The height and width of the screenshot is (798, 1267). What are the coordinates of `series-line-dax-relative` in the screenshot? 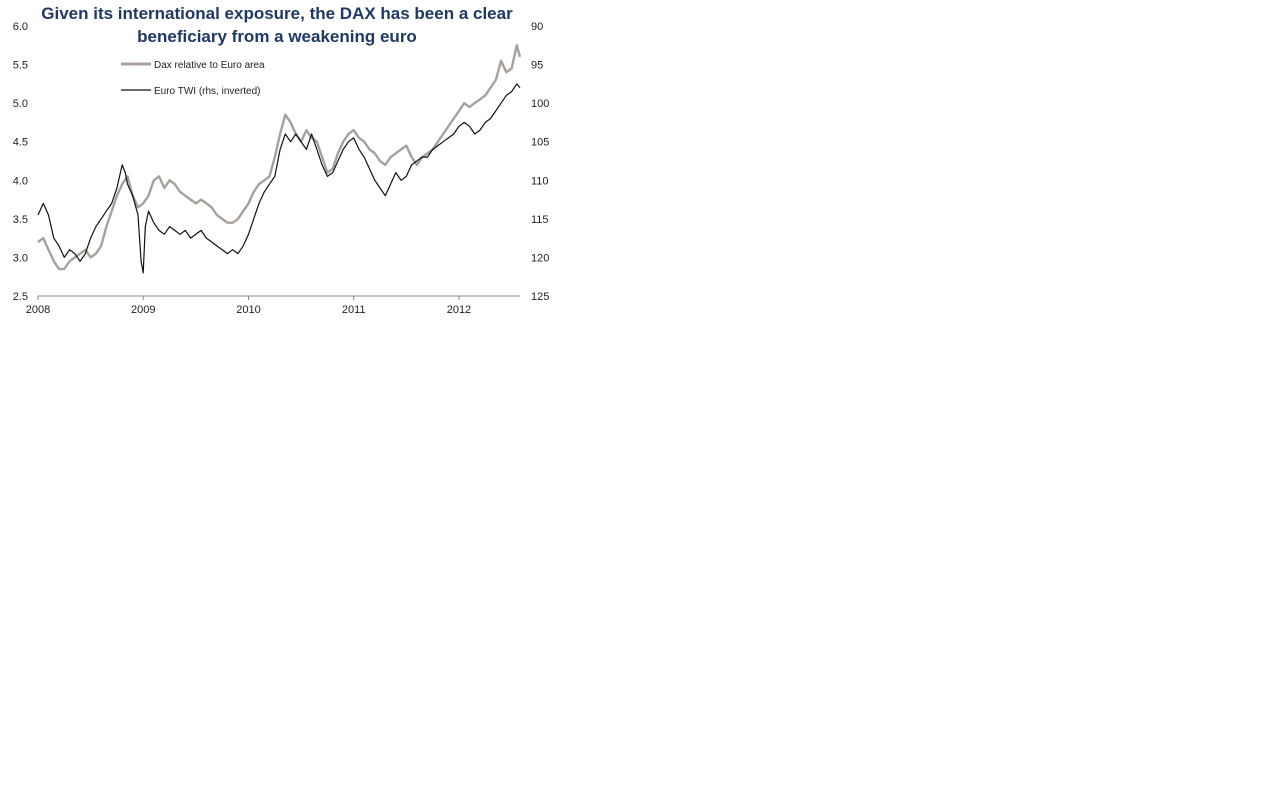 It's located at (279, 157).